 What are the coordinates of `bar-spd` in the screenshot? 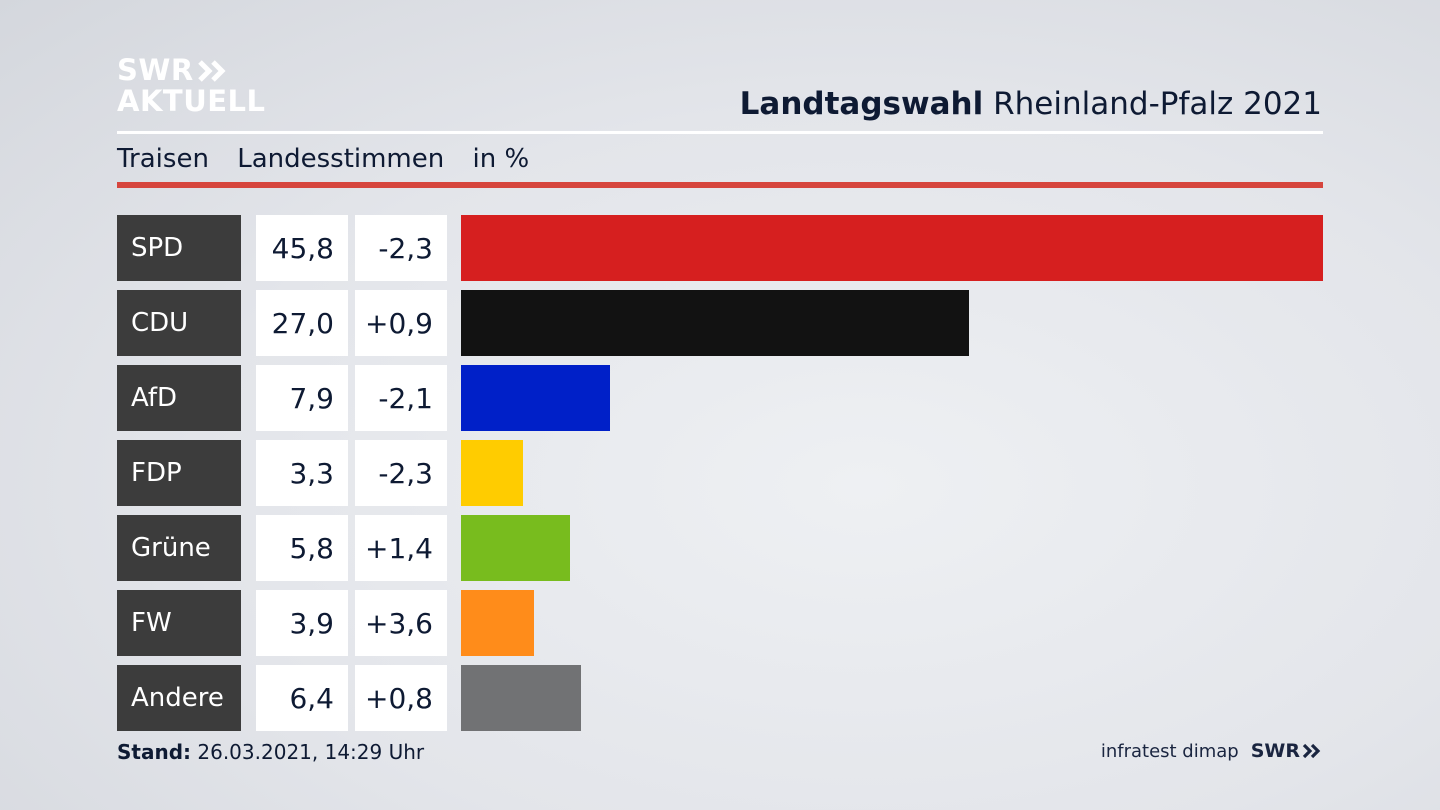 It's located at (892, 248).